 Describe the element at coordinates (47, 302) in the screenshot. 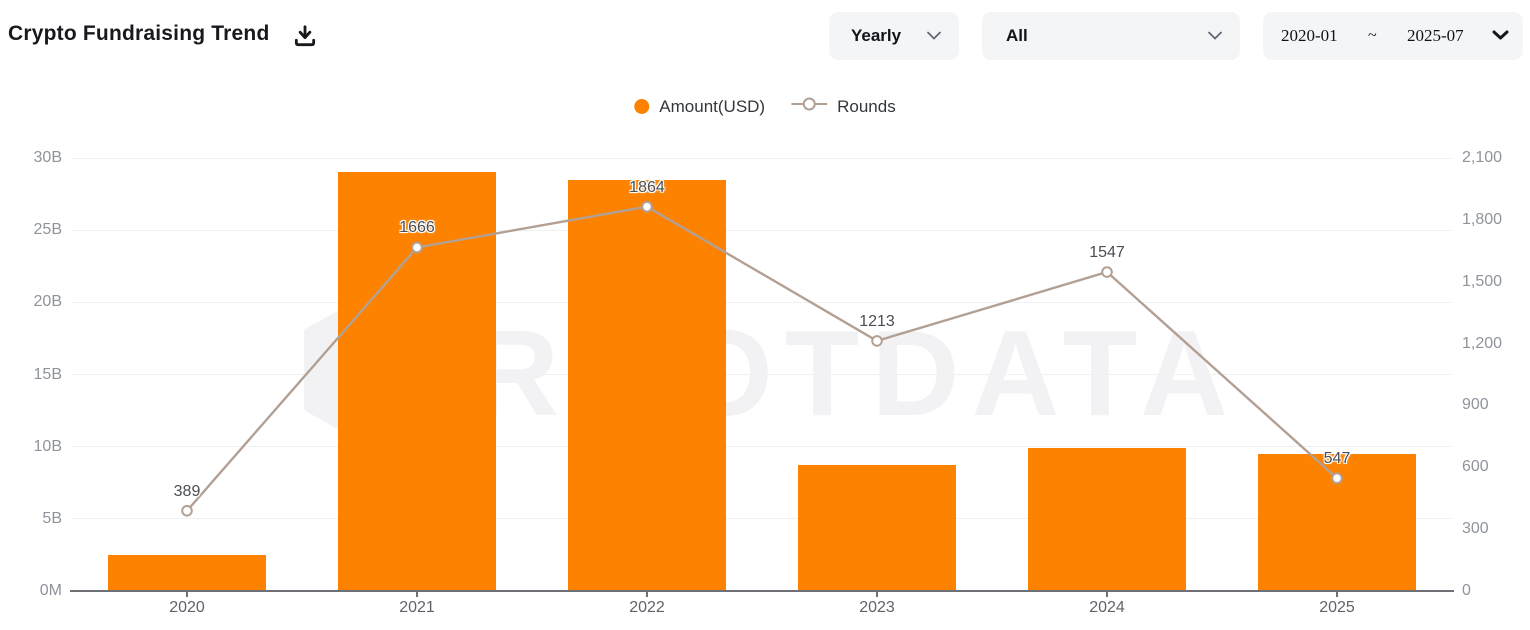

I see `y-axis-label-left: 20B` at that location.